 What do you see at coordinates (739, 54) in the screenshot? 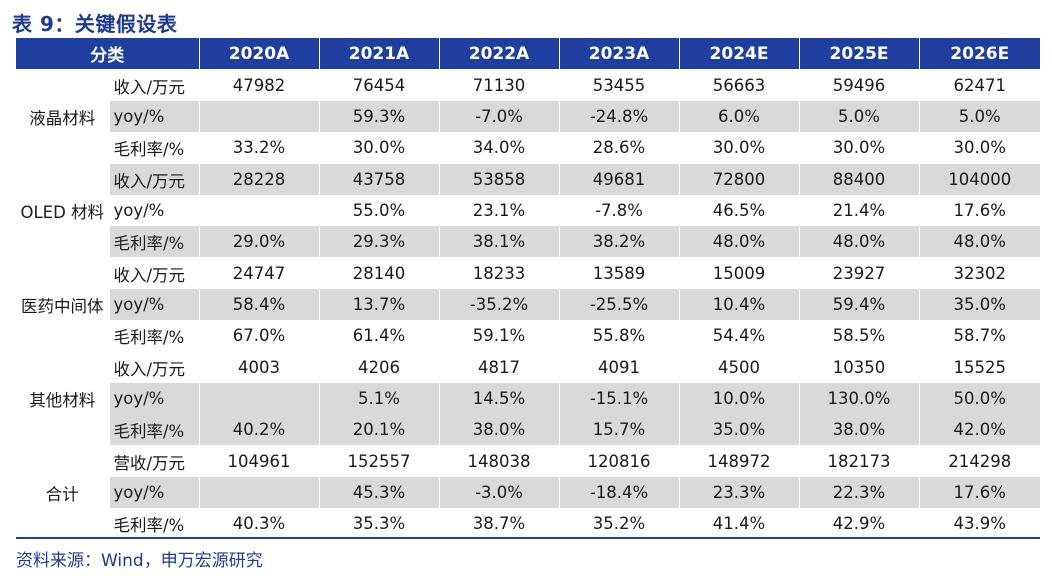
I see `header-year: 2024E` at bounding box center [739, 54].